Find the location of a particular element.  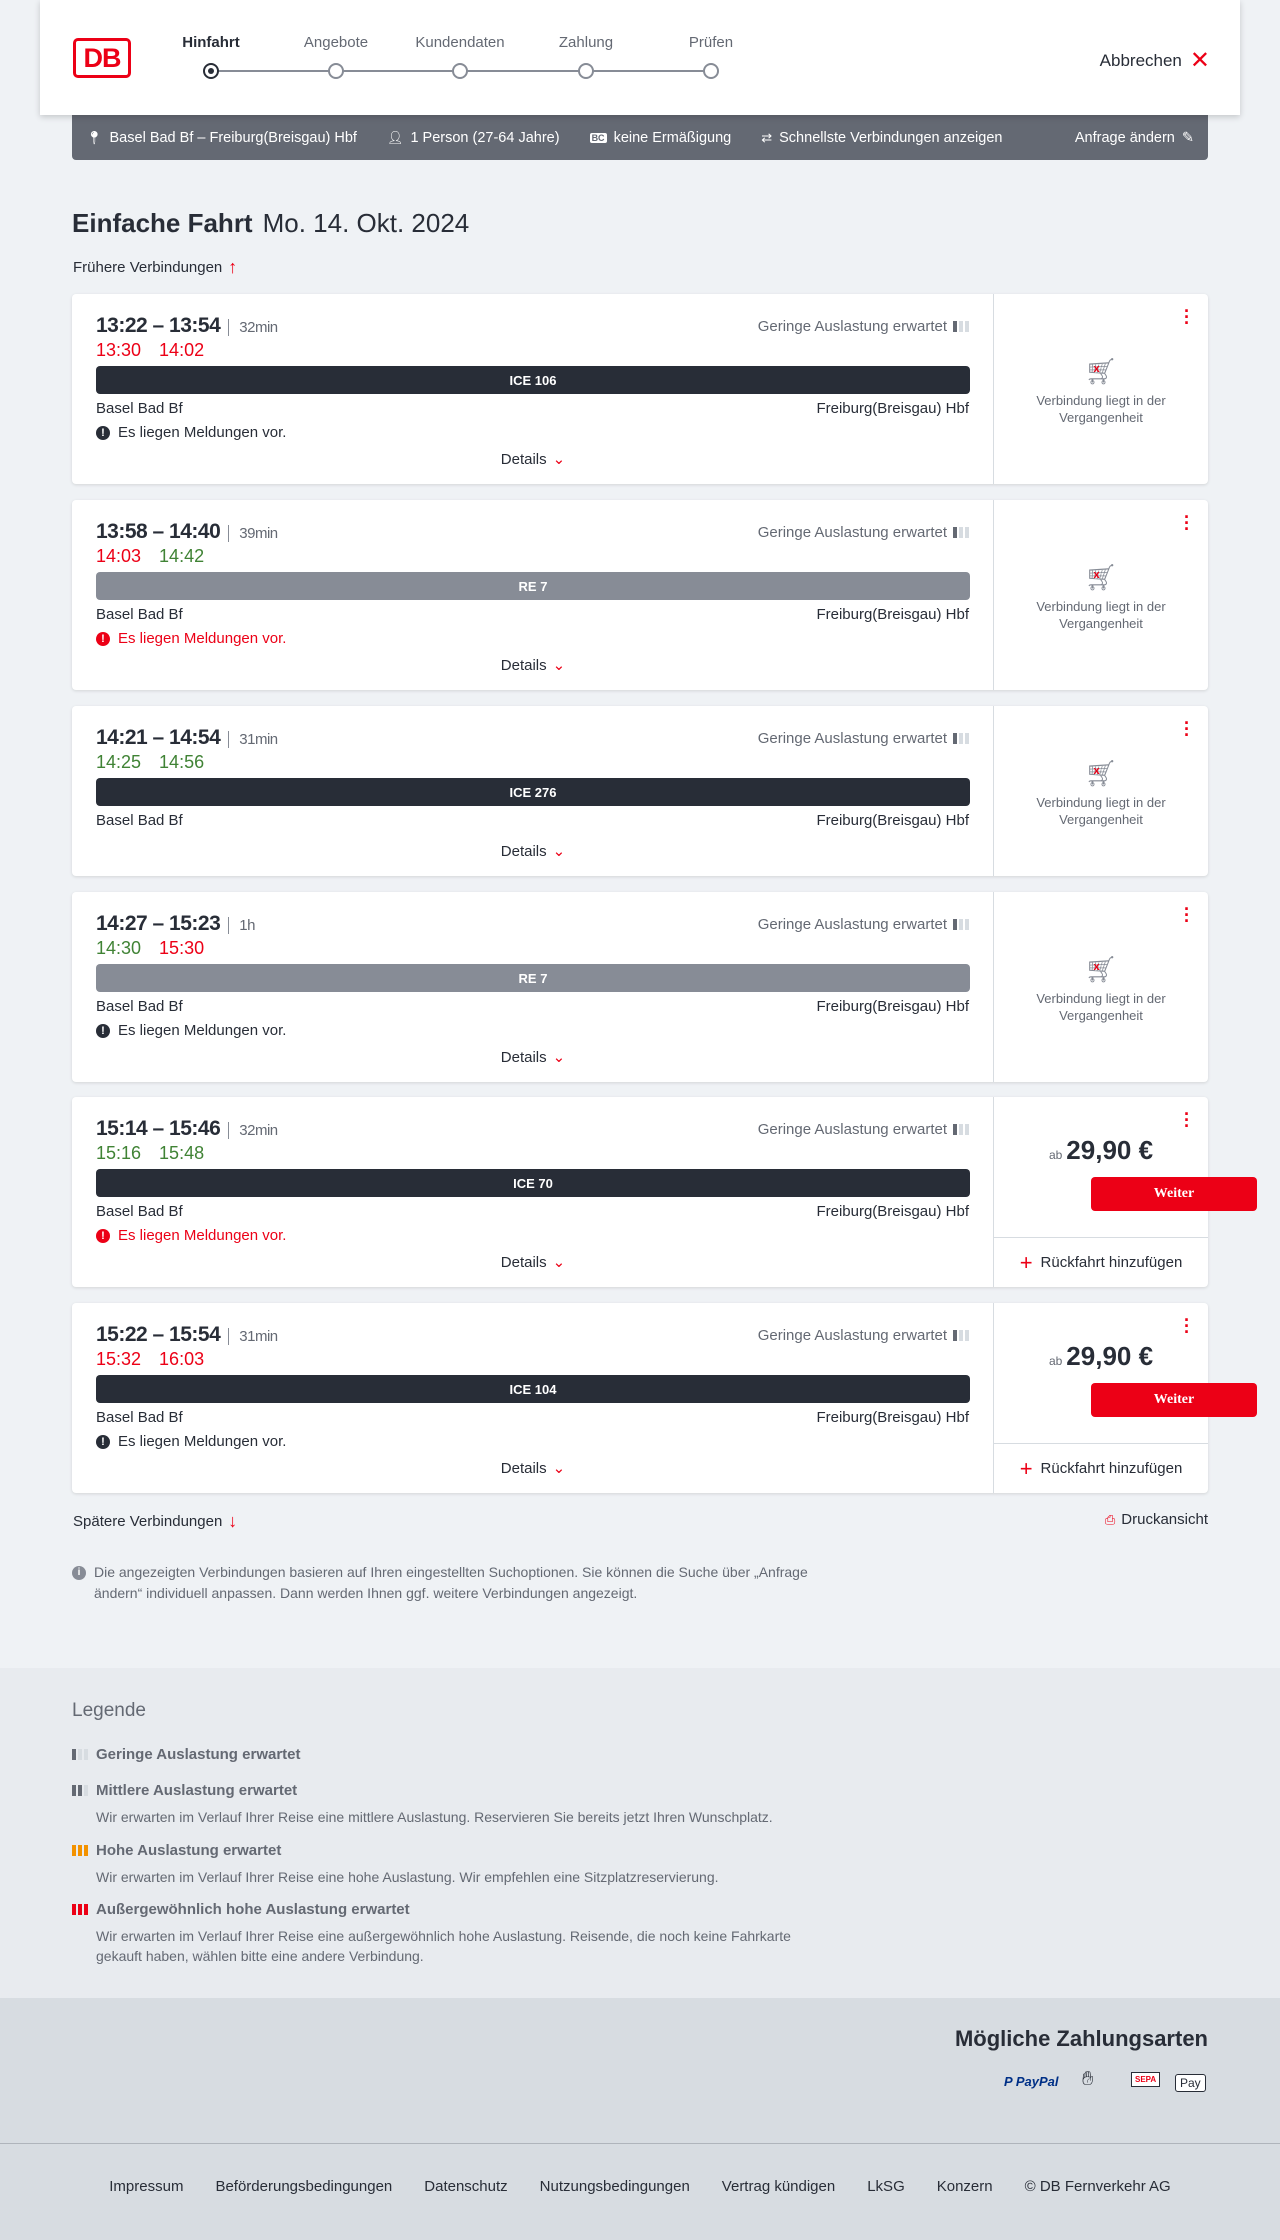

step-4-label: Zahlung is located at coordinates (586, 42).